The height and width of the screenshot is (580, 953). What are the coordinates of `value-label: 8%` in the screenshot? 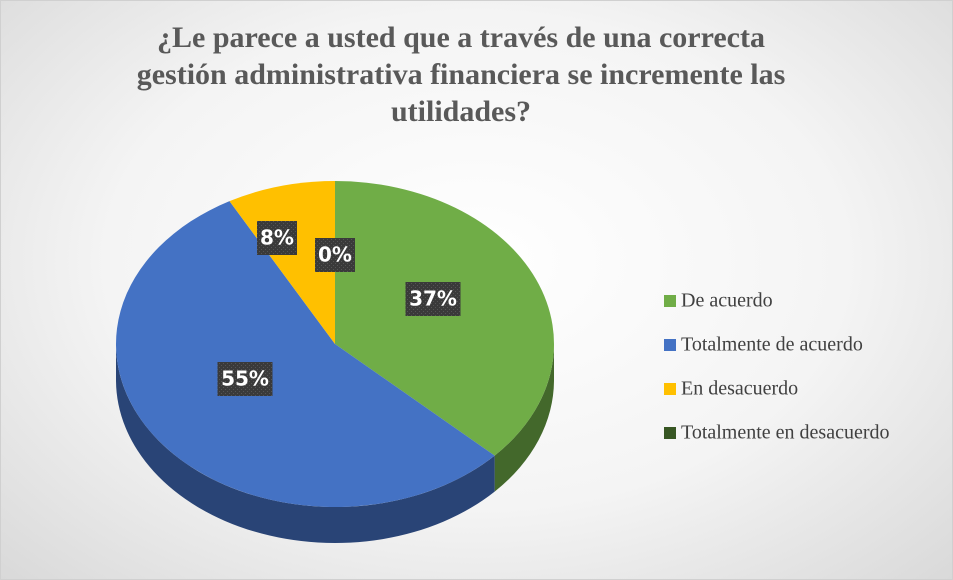 It's located at (277, 238).